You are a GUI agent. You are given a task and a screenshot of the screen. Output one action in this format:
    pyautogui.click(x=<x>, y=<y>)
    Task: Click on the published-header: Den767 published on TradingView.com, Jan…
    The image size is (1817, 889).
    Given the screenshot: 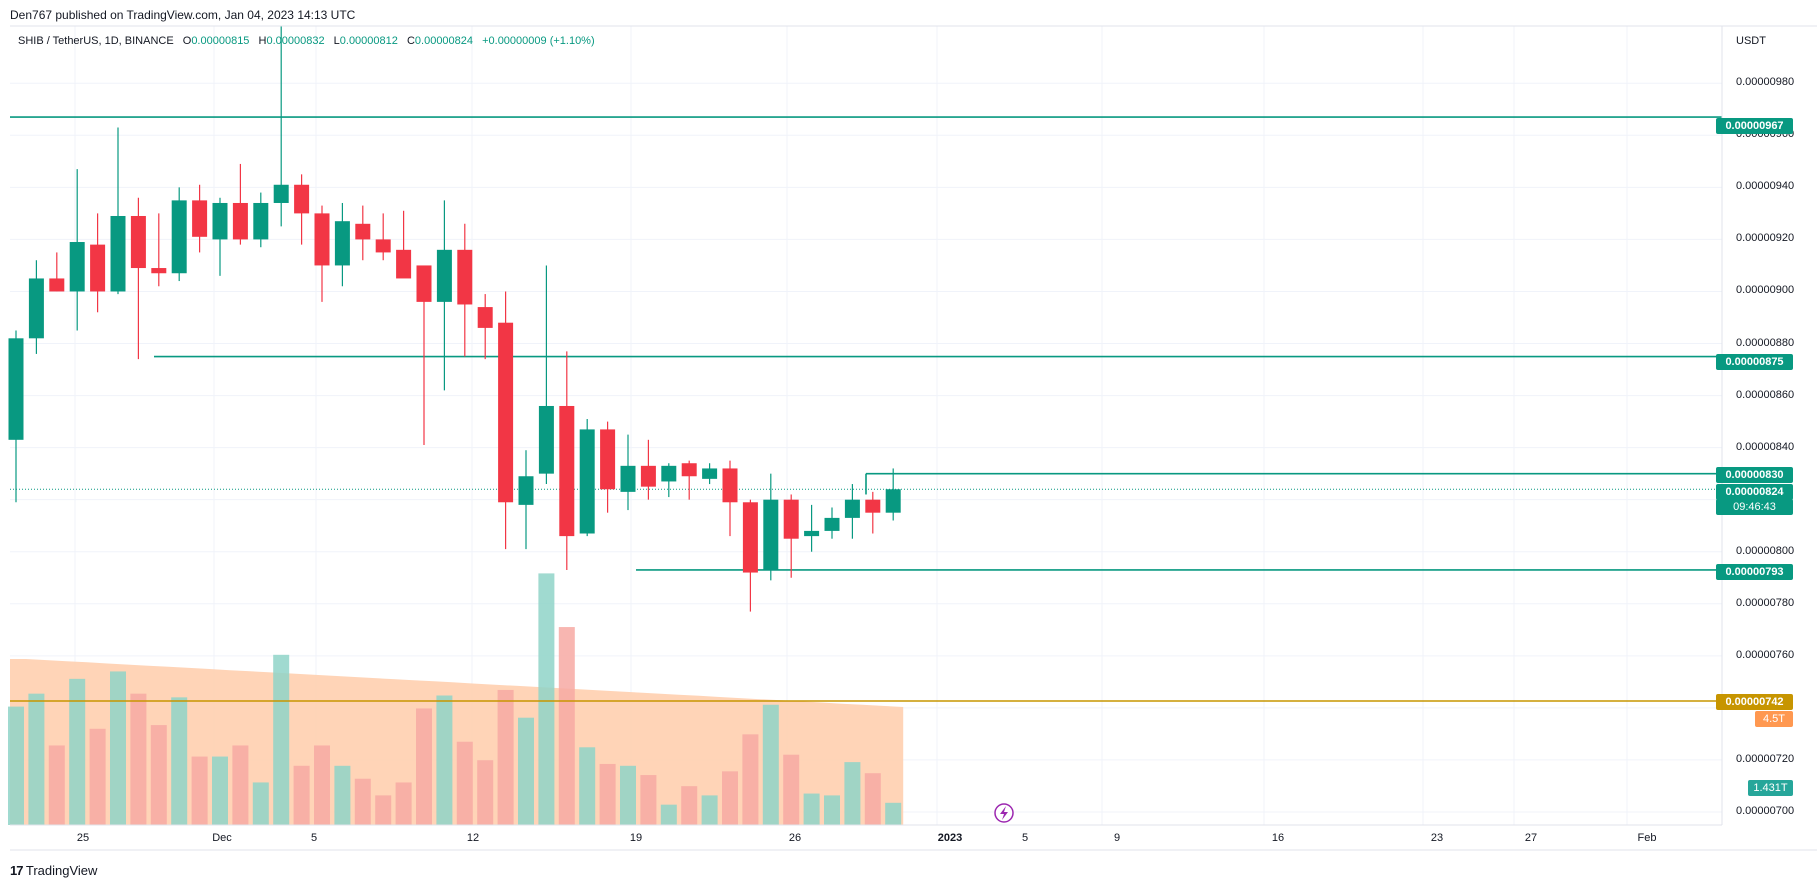 What is the action you would take?
    pyautogui.click(x=183, y=15)
    